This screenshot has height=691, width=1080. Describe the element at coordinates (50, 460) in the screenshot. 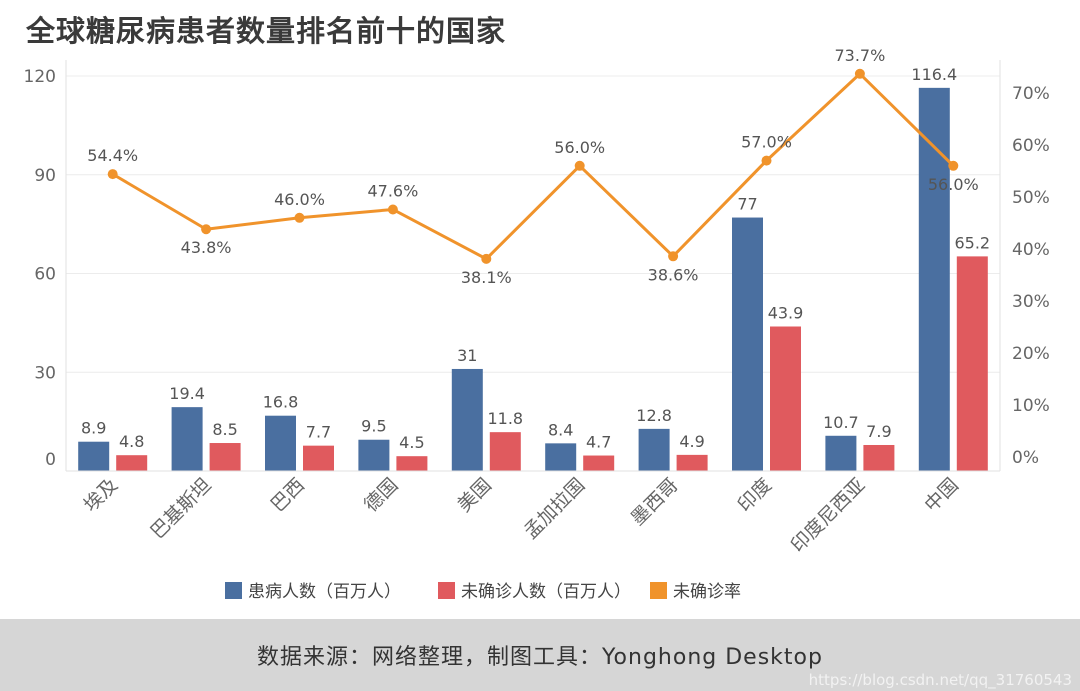

I see `left-tick-label: 0` at that location.